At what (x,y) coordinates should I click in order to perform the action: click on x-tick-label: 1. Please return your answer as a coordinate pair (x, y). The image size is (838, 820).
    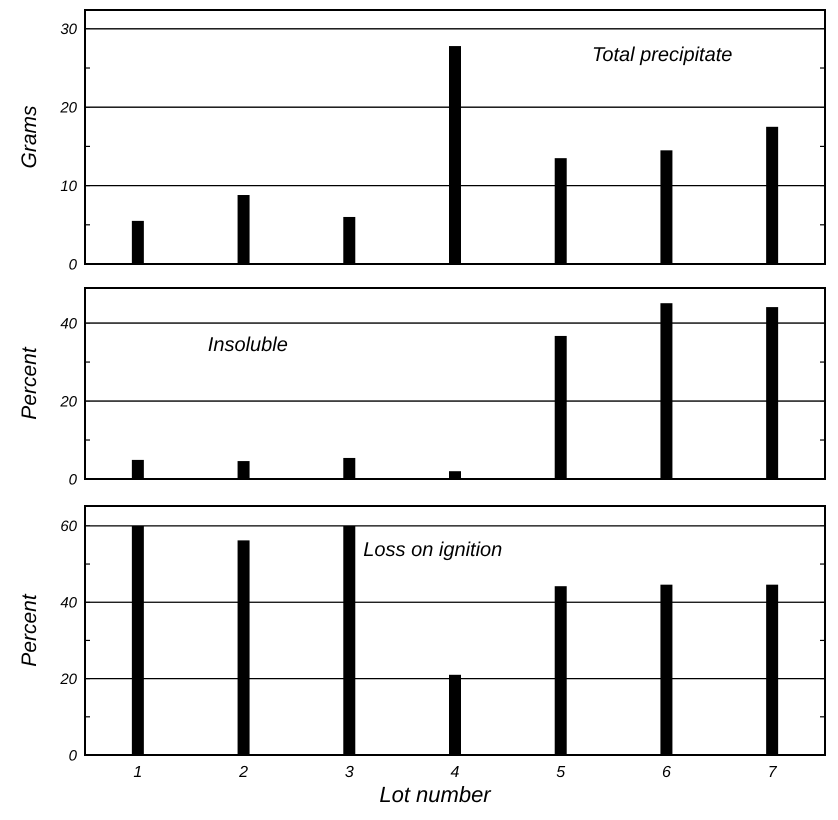
    Looking at the image, I should click on (137, 772).